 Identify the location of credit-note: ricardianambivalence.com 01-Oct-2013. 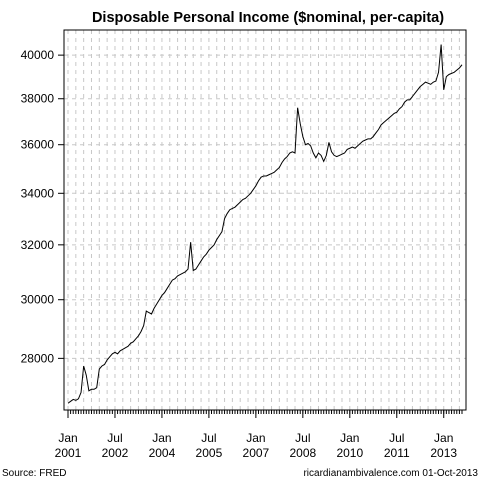
(390, 473).